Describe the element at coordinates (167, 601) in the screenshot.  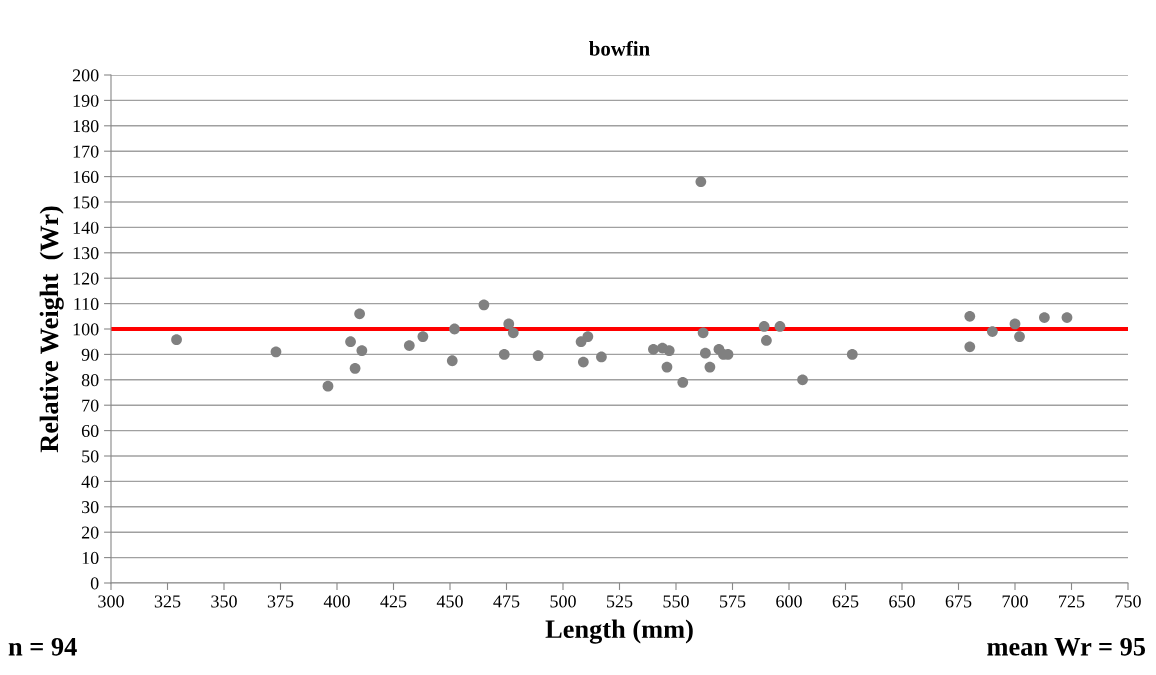
I see `x-tick-label: 325` at that location.